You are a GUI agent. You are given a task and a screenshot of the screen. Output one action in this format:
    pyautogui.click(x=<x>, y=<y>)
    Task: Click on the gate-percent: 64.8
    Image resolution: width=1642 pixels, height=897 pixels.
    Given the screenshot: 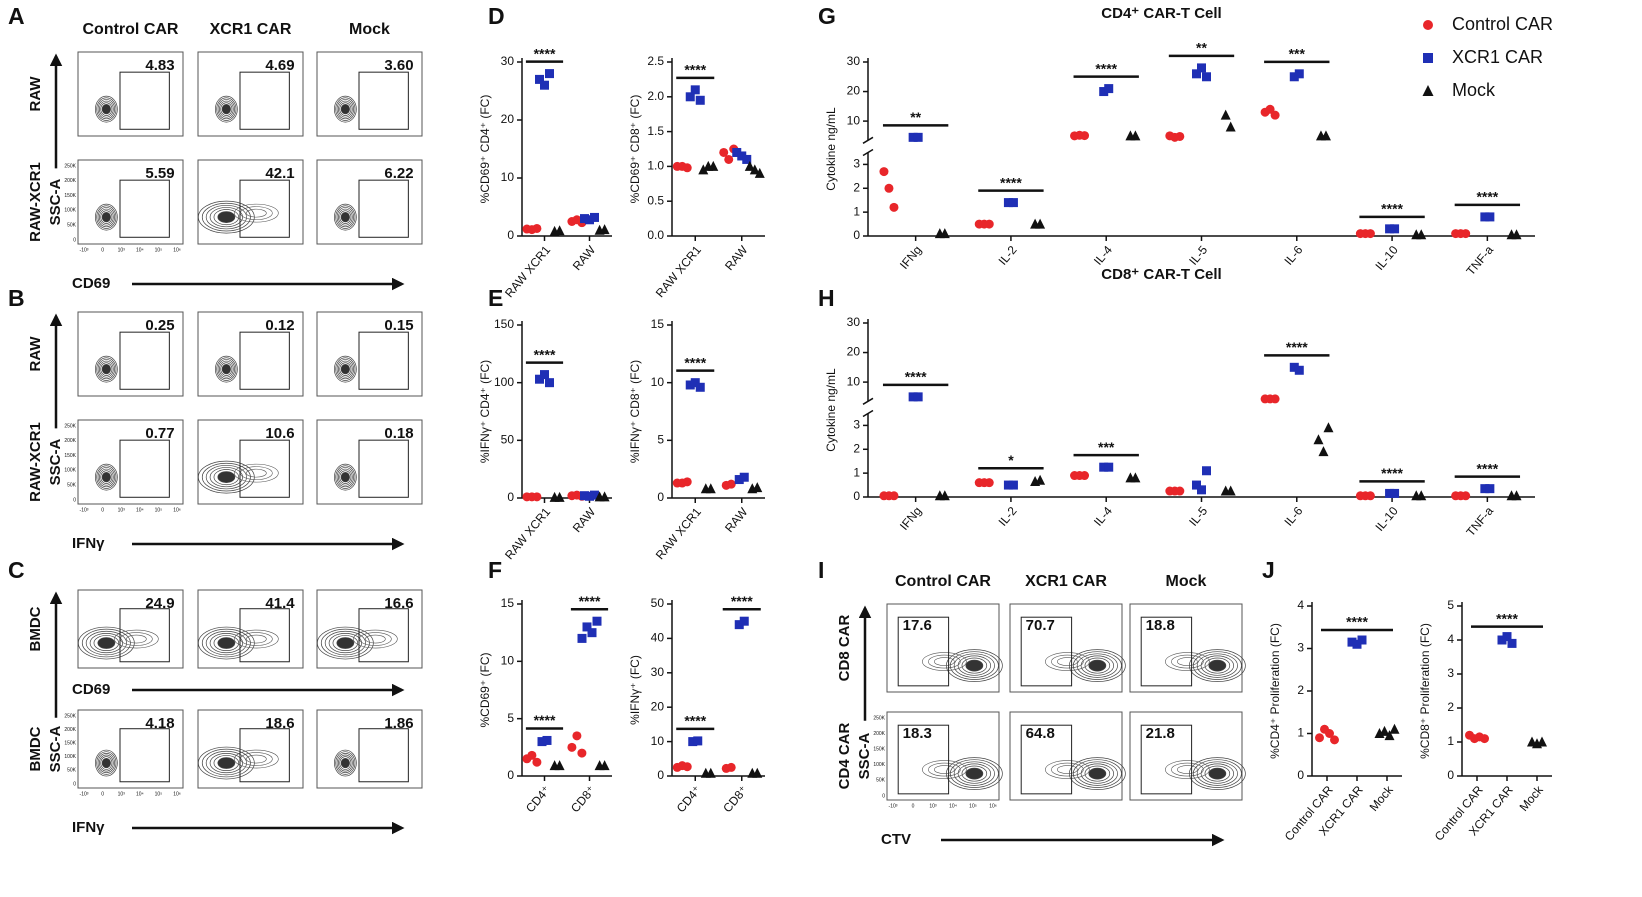 What is the action you would take?
    pyautogui.click(x=1040, y=733)
    